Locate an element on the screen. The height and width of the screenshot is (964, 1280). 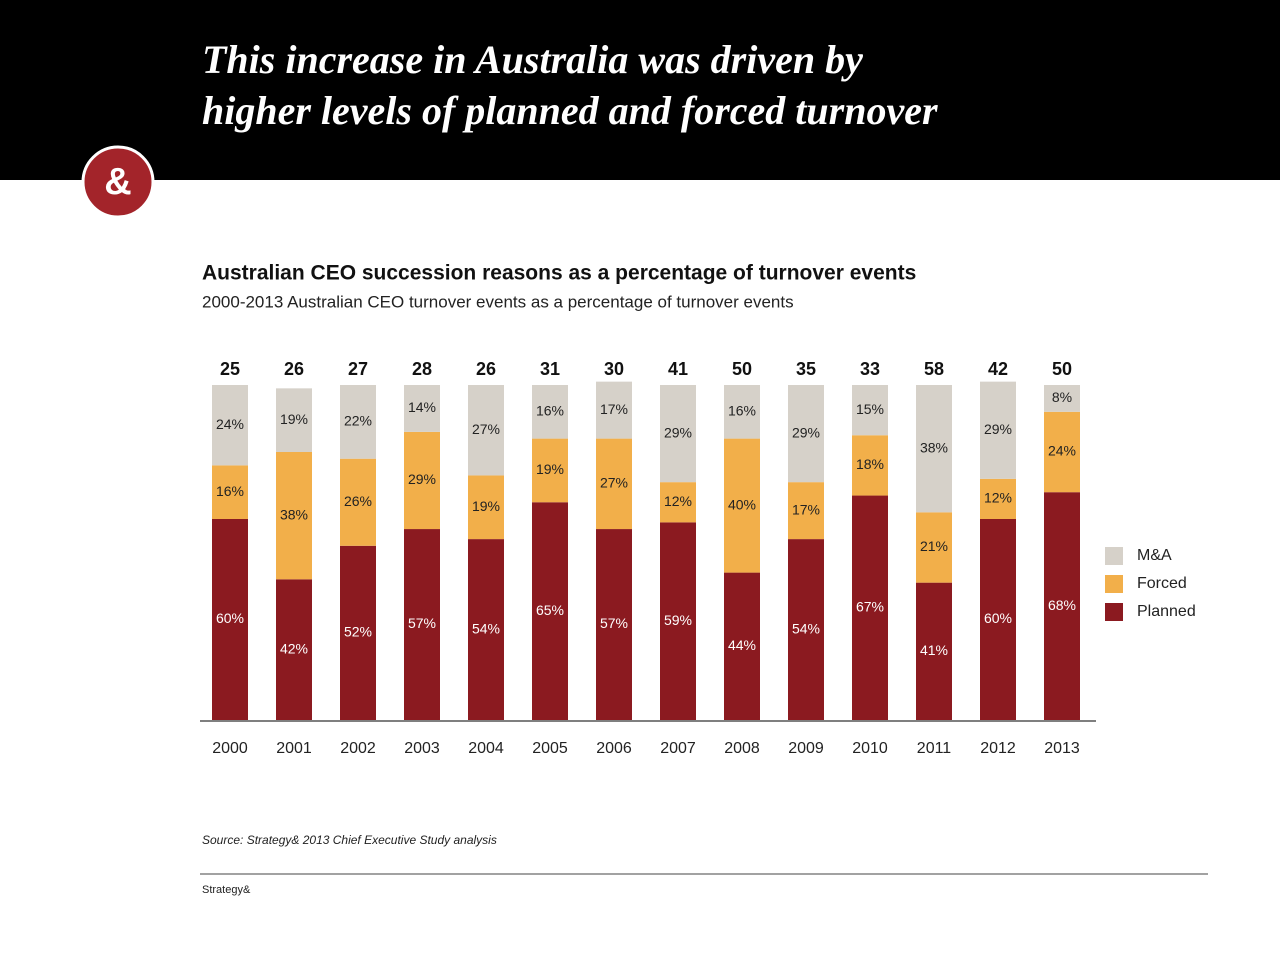
value-label: 68% is located at coordinates (1062, 605).